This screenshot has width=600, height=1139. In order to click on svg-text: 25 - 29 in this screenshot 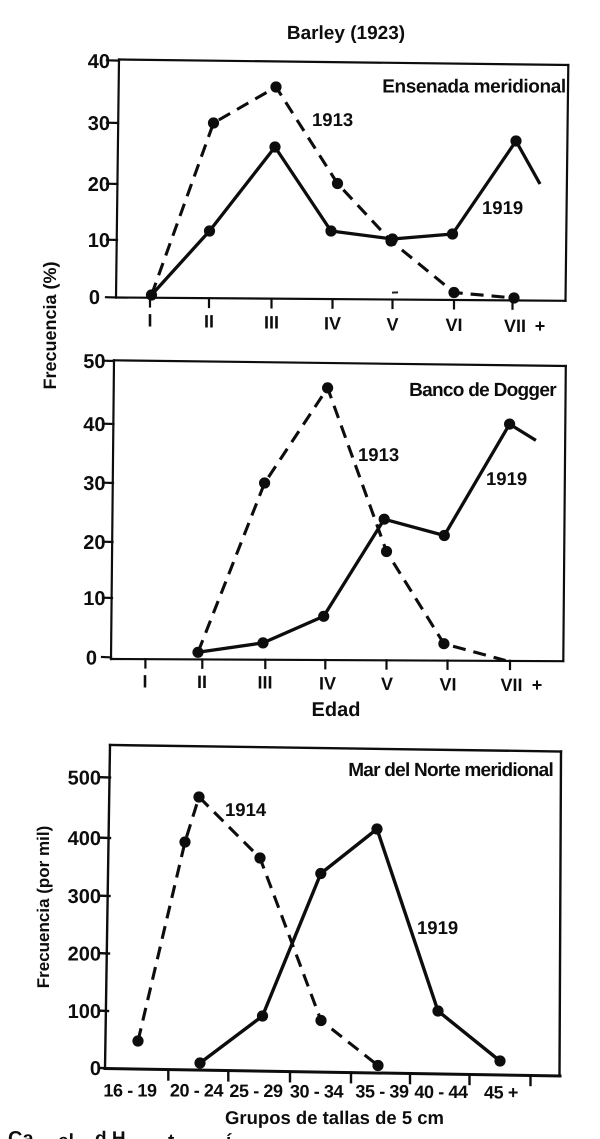, I will do `click(256, 1091)`.